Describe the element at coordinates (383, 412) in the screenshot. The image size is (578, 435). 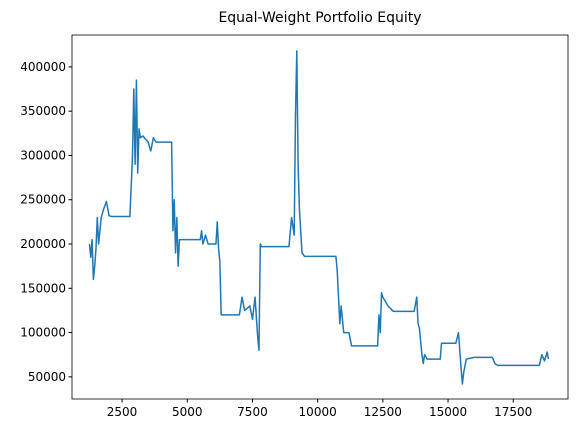
I see `x-tick-label: 12500` at that location.